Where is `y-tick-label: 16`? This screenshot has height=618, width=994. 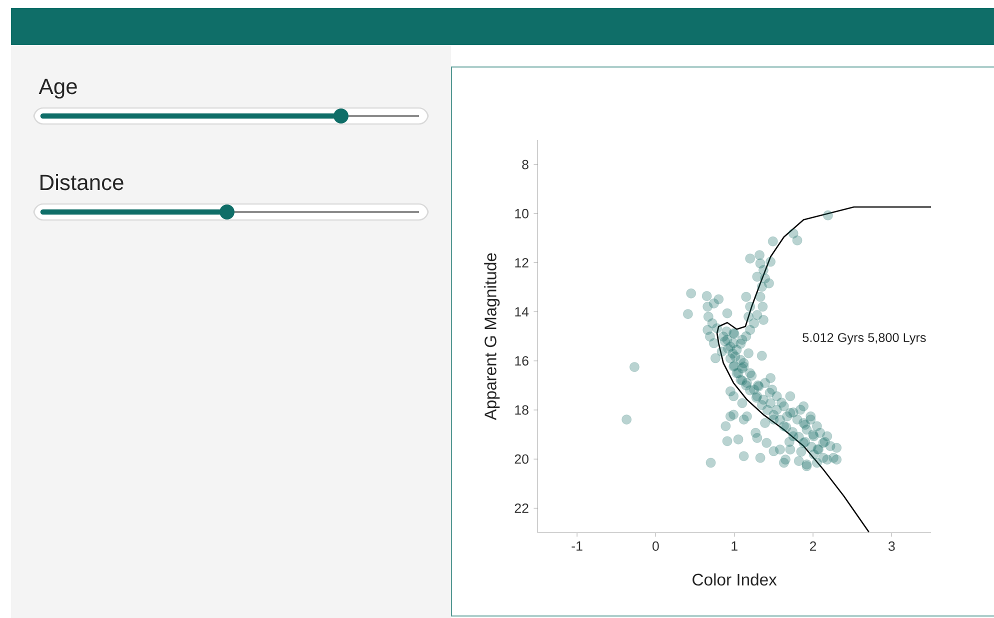
y-tick-label: 16 is located at coordinates (521, 361).